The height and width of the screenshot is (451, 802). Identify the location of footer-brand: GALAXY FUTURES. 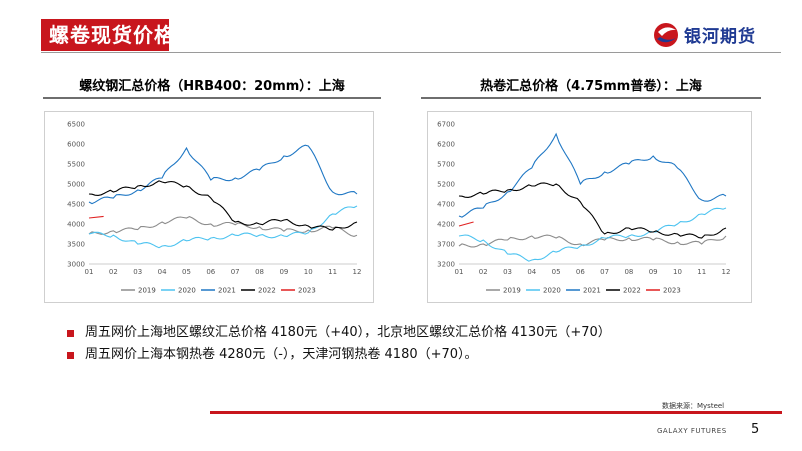
(692, 431).